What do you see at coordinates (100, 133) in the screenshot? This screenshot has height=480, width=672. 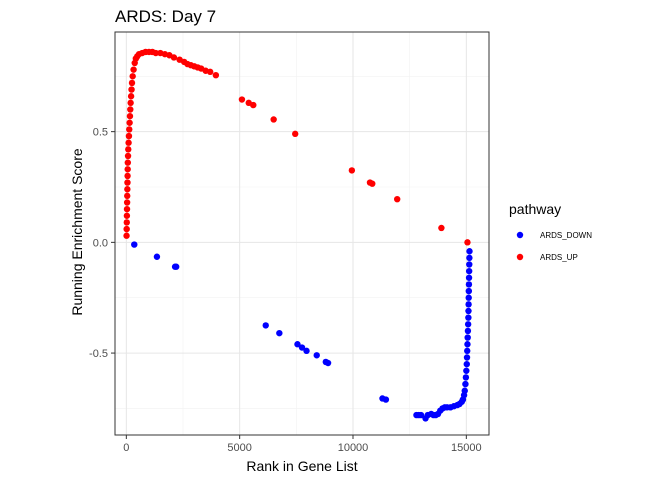 I see `y-tick-label: 0.5` at bounding box center [100, 133].